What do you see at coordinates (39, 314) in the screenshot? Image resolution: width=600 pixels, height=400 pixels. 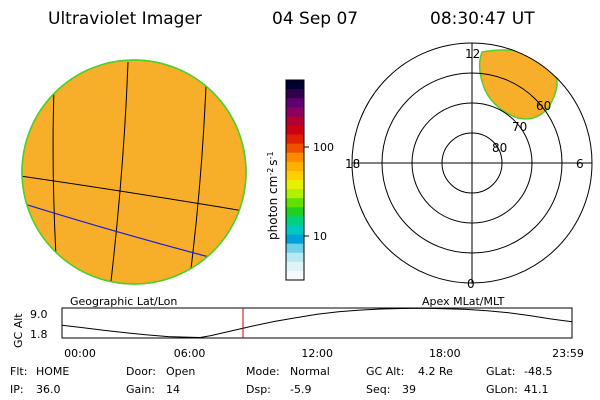 I see `altitude-ytick-9: 9.0` at bounding box center [39, 314].